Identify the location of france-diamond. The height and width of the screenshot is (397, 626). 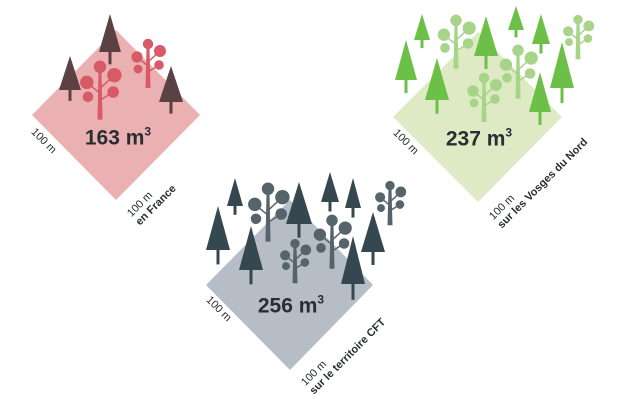
(116, 115).